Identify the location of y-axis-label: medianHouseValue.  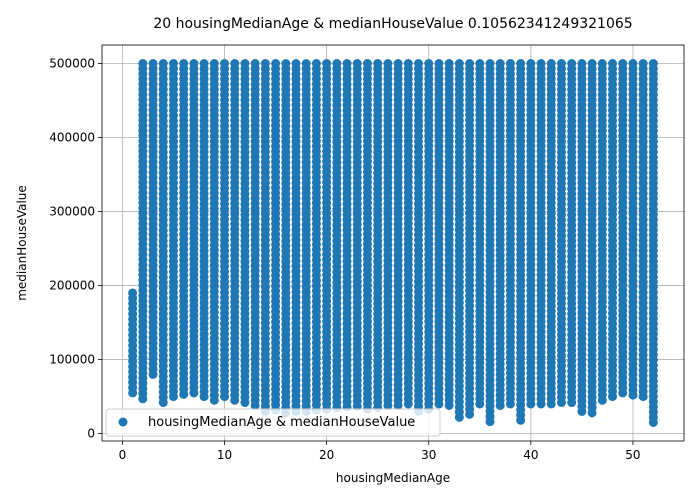
(22, 243).